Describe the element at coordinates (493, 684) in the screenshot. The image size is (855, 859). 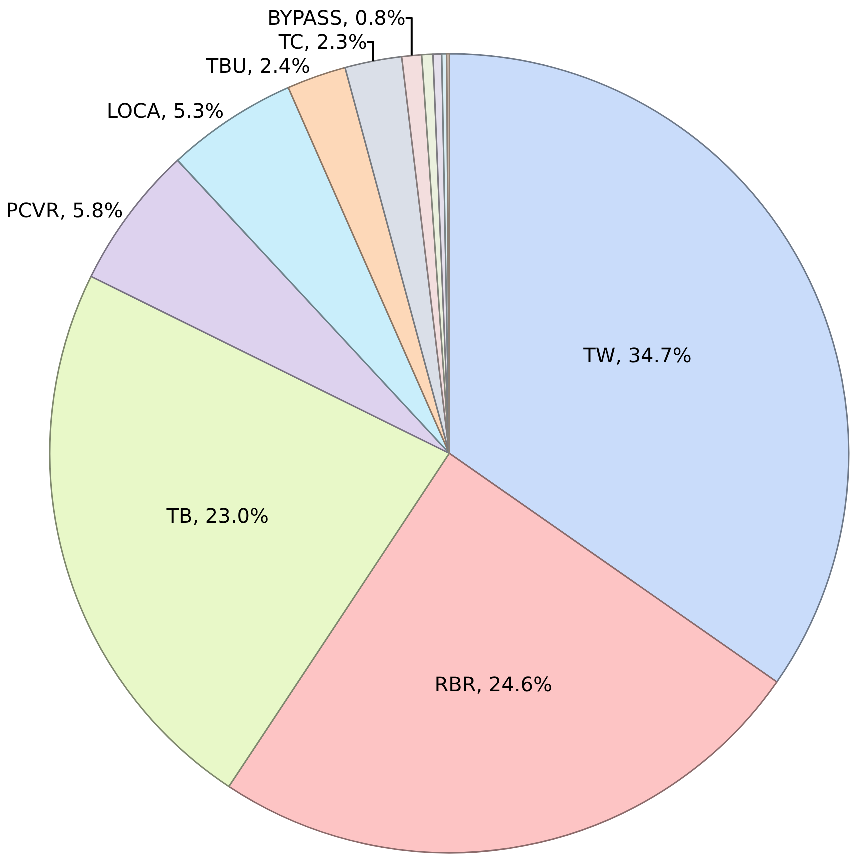
I see `slice-label: RBR, 24.6%` at that location.